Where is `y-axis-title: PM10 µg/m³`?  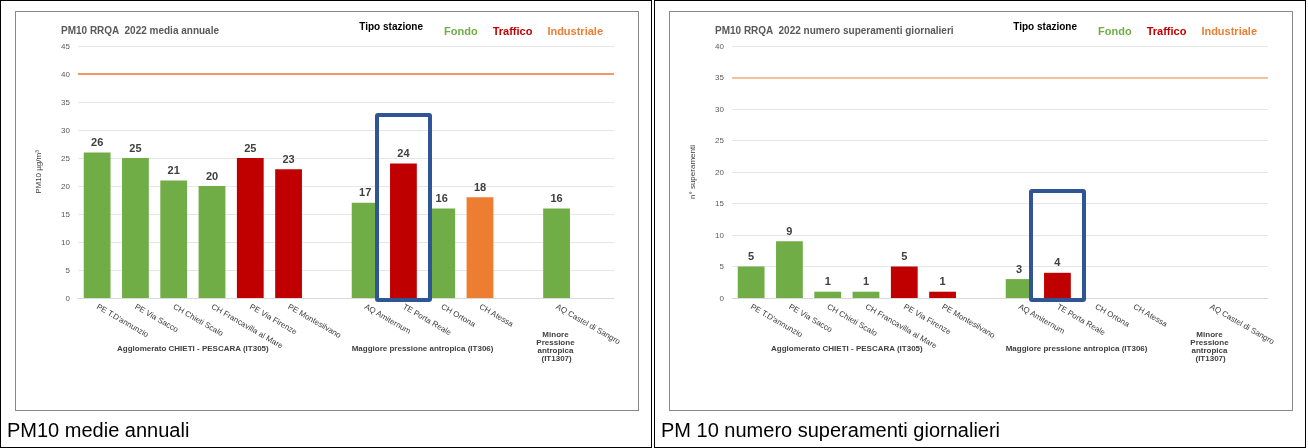
y-axis-title: PM10 µg/m³ is located at coordinates (38, 171).